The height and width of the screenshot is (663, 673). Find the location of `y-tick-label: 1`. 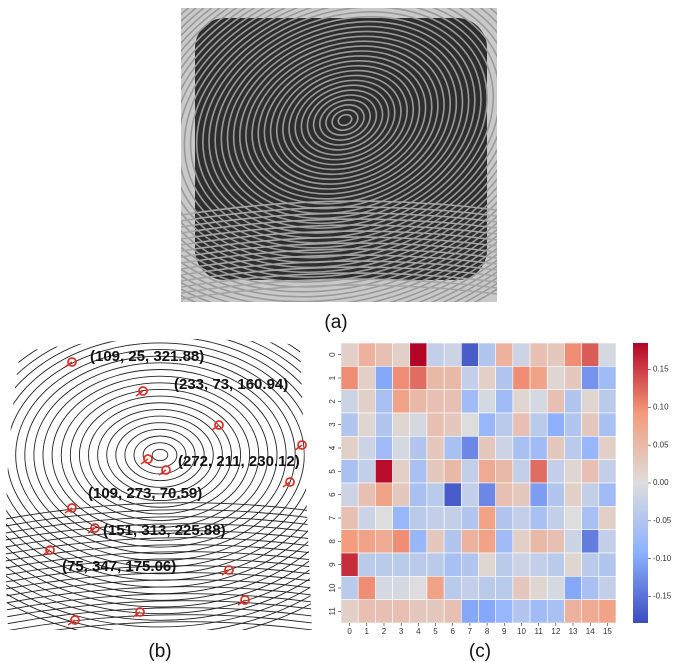

y-tick-label: 1 is located at coordinates (332, 377).